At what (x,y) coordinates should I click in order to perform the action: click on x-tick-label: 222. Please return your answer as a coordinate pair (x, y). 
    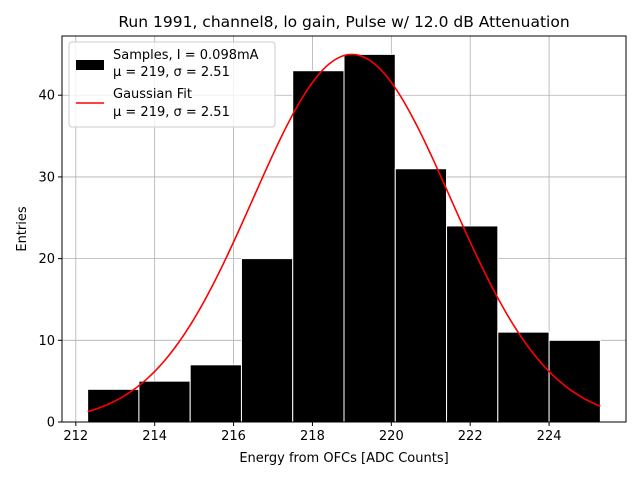
    Looking at the image, I should click on (470, 436).